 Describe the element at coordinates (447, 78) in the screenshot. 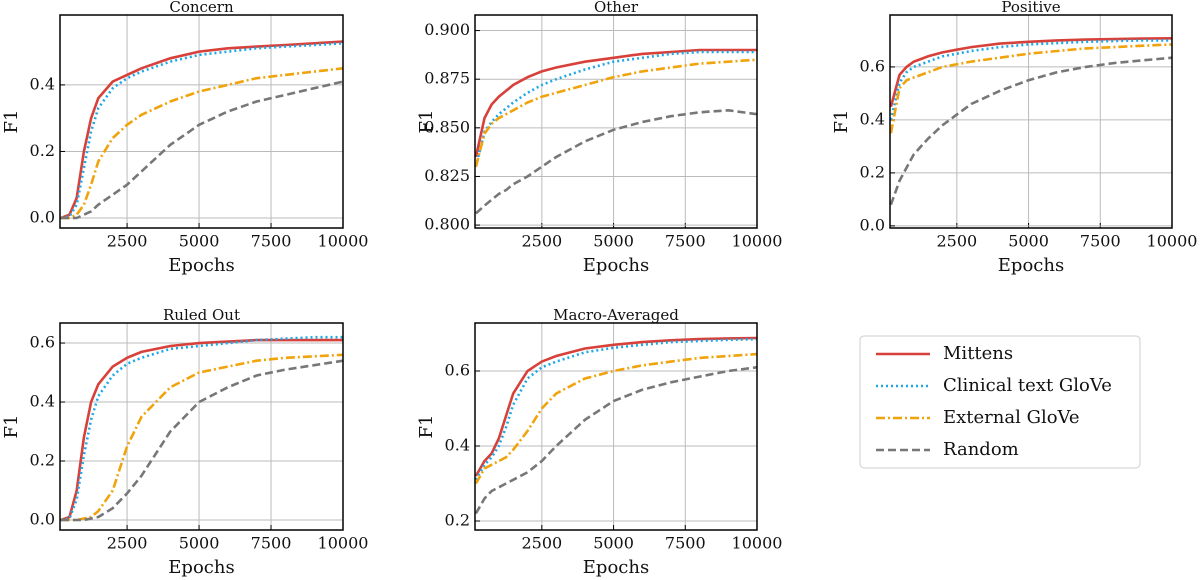

I see `y-tick-label: 0.875` at that location.